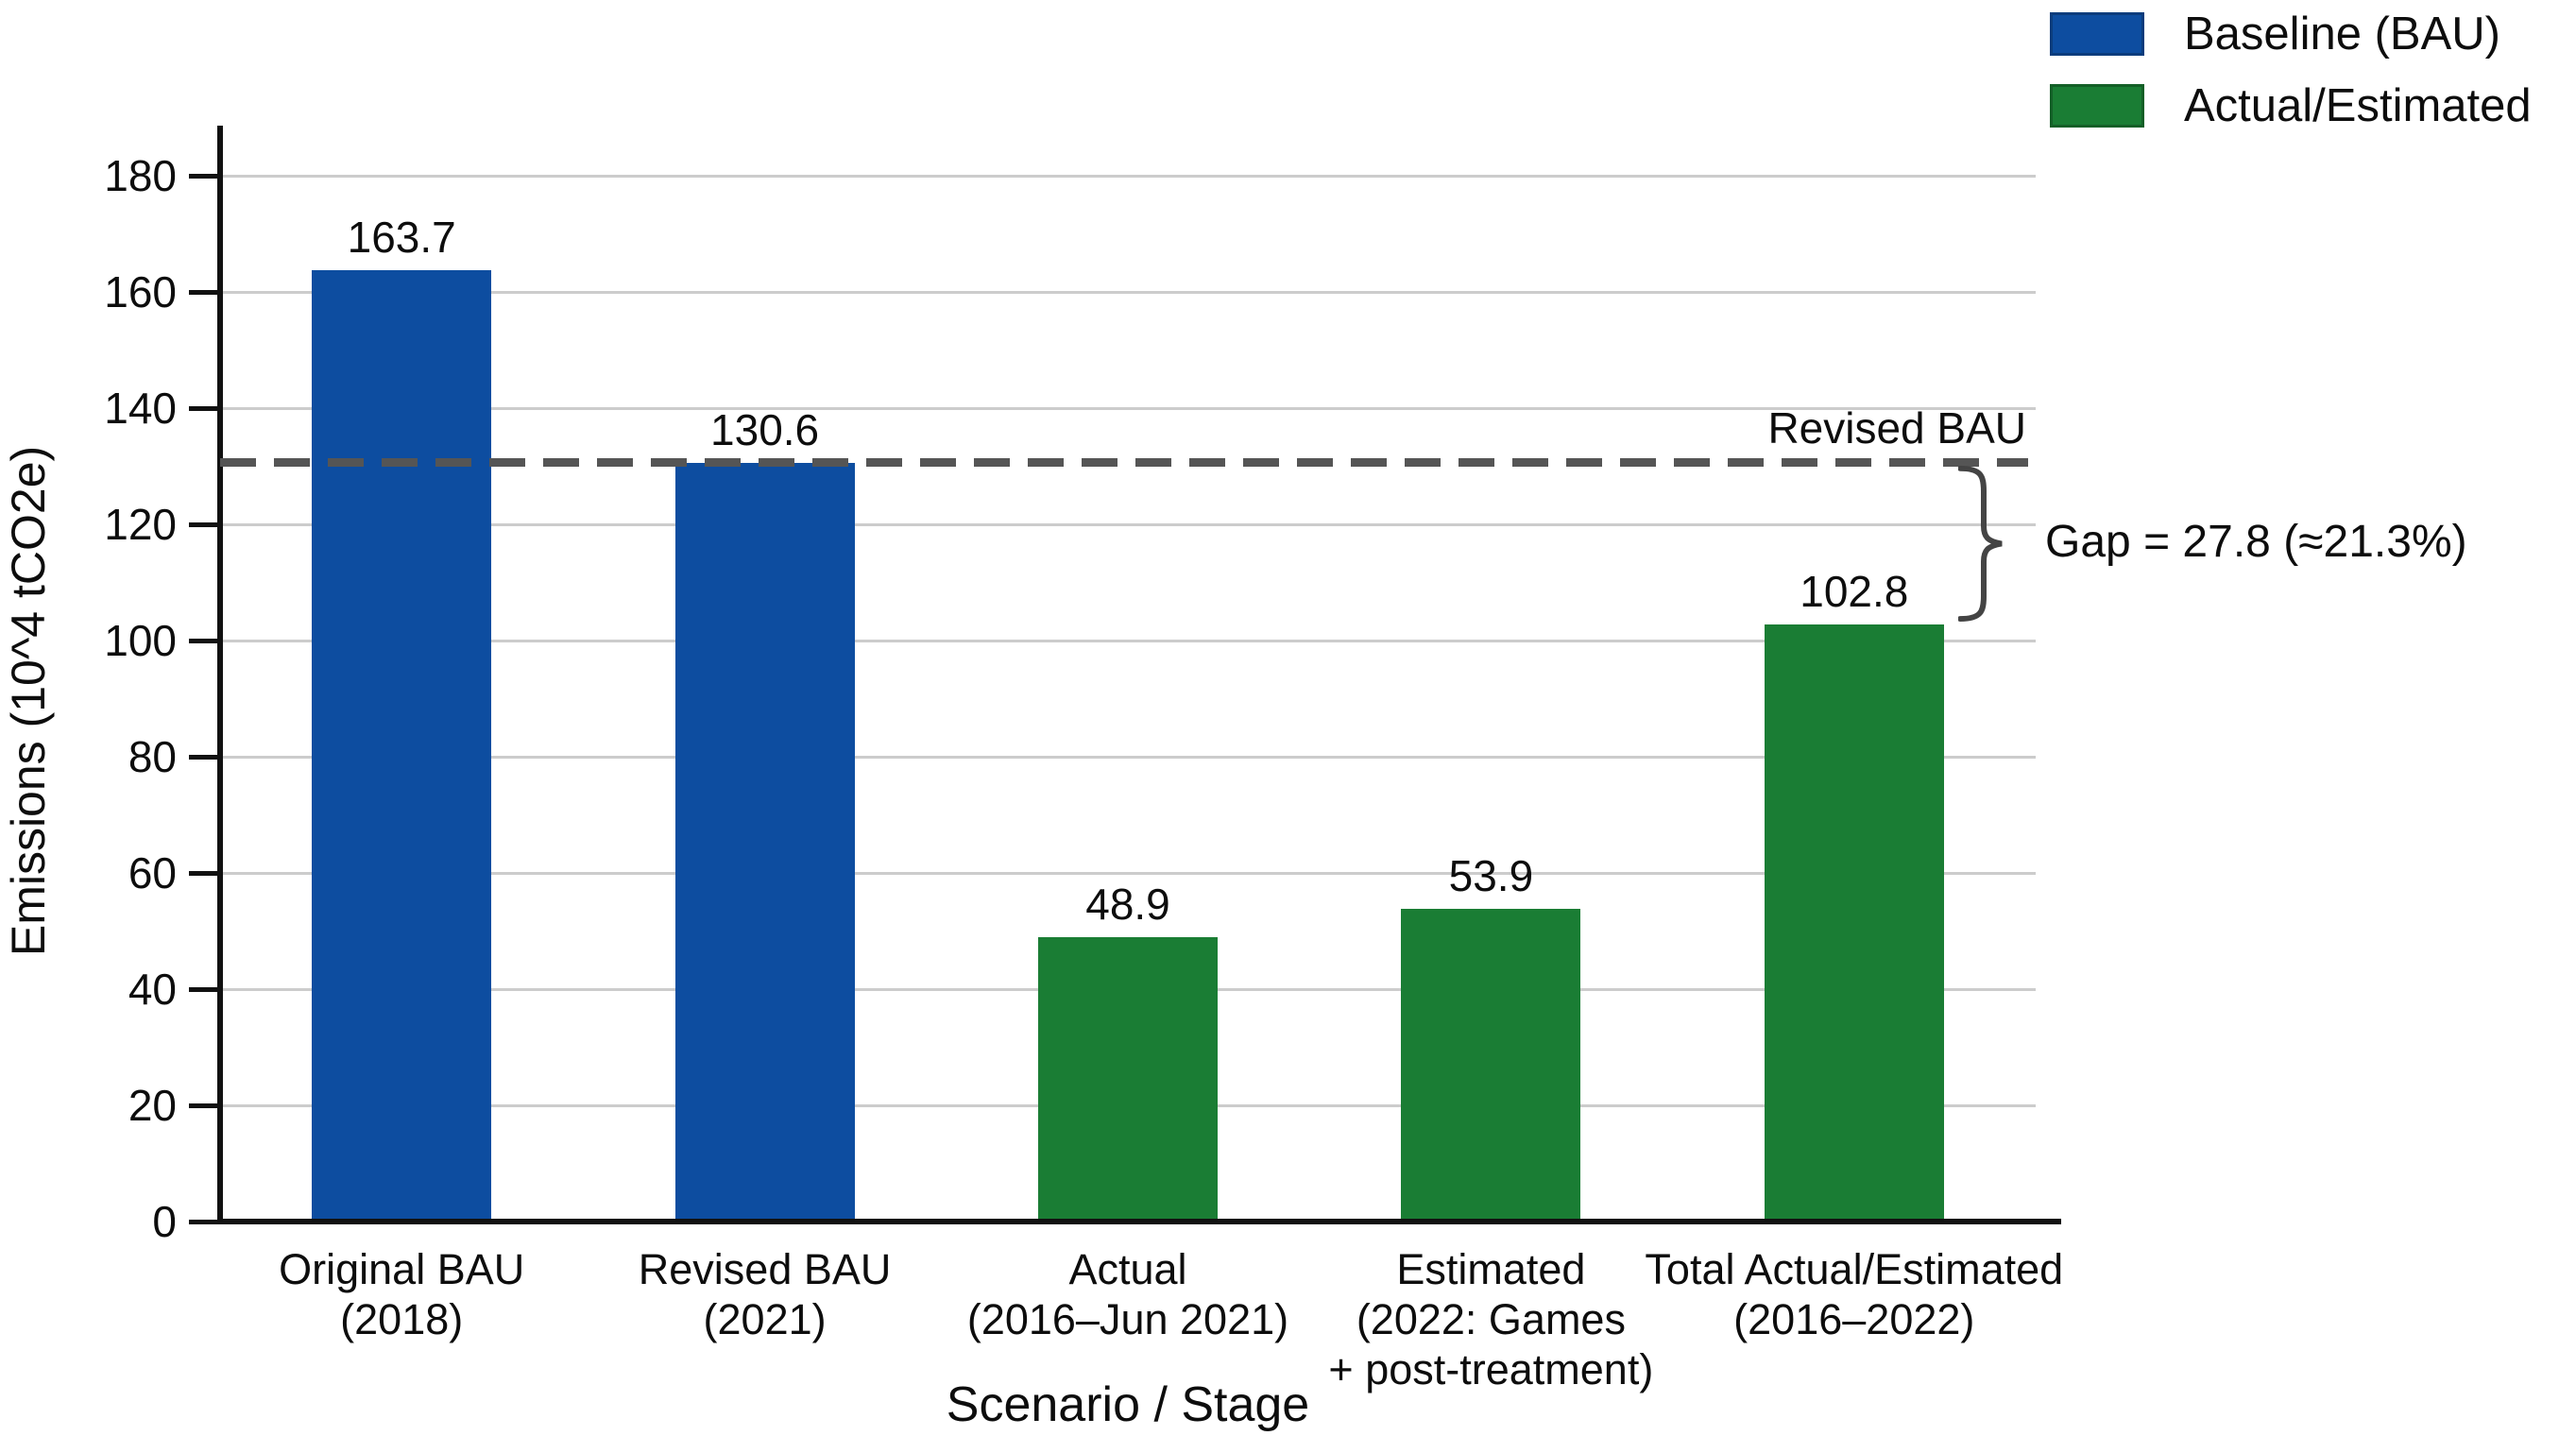 The width and height of the screenshot is (2576, 1453). Describe the element at coordinates (1854, 1294) in the screenshot. I see `category-label: Total Actual/Estimated (2016–2022)` at that location.